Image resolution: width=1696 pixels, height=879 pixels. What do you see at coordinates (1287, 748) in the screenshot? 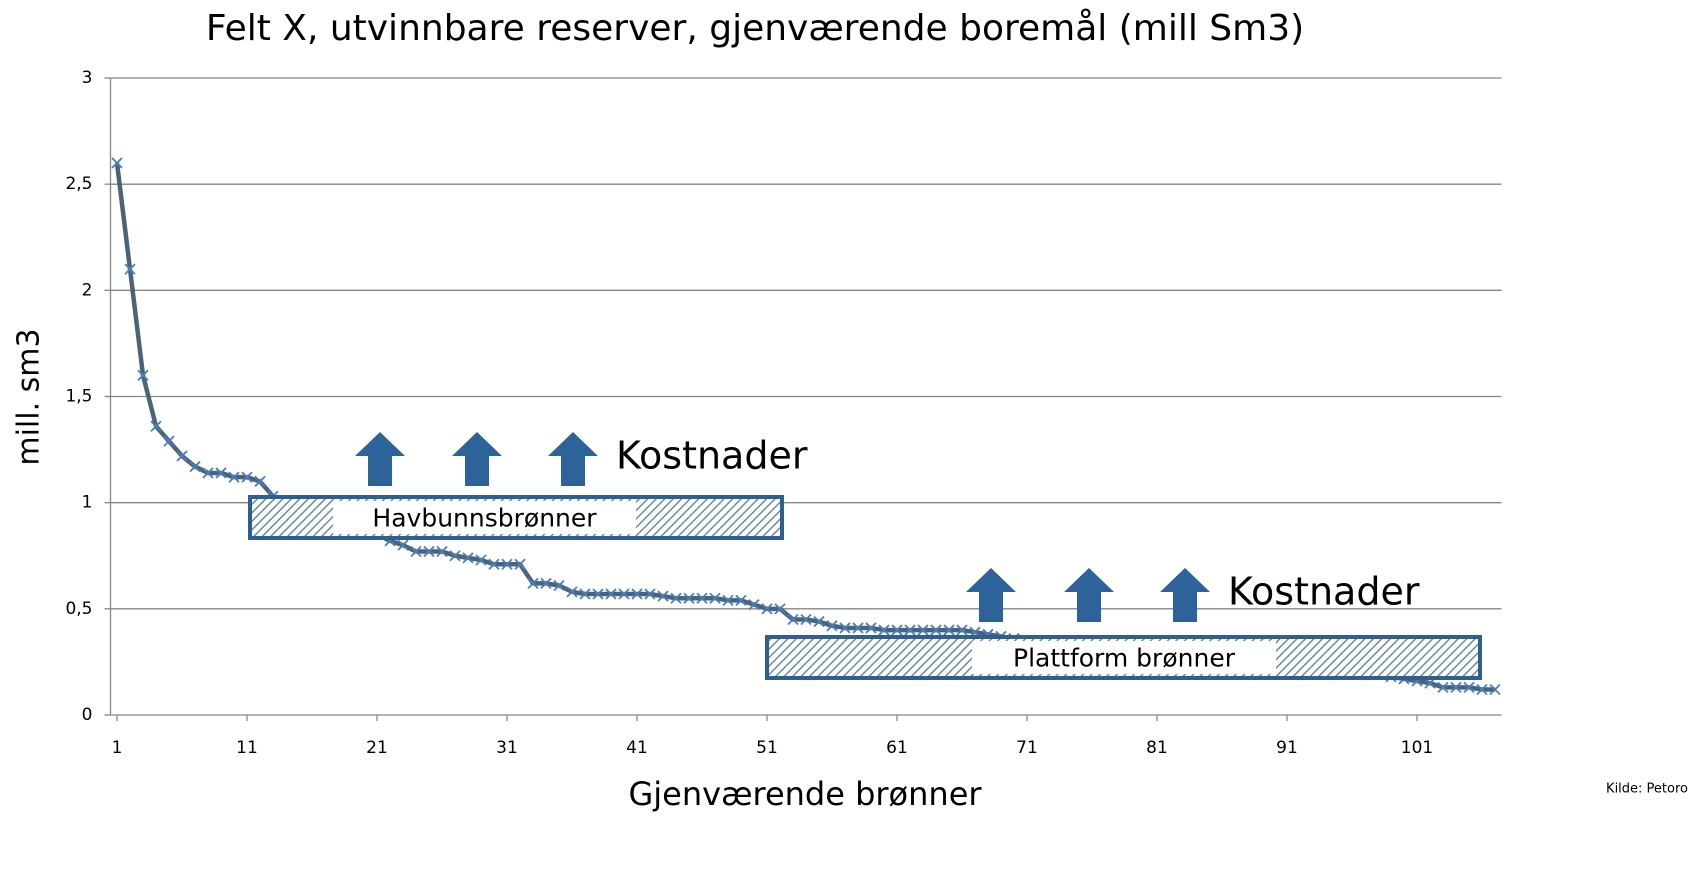
I see `x-tick-label: 91` at bounding box center [1287, 748].